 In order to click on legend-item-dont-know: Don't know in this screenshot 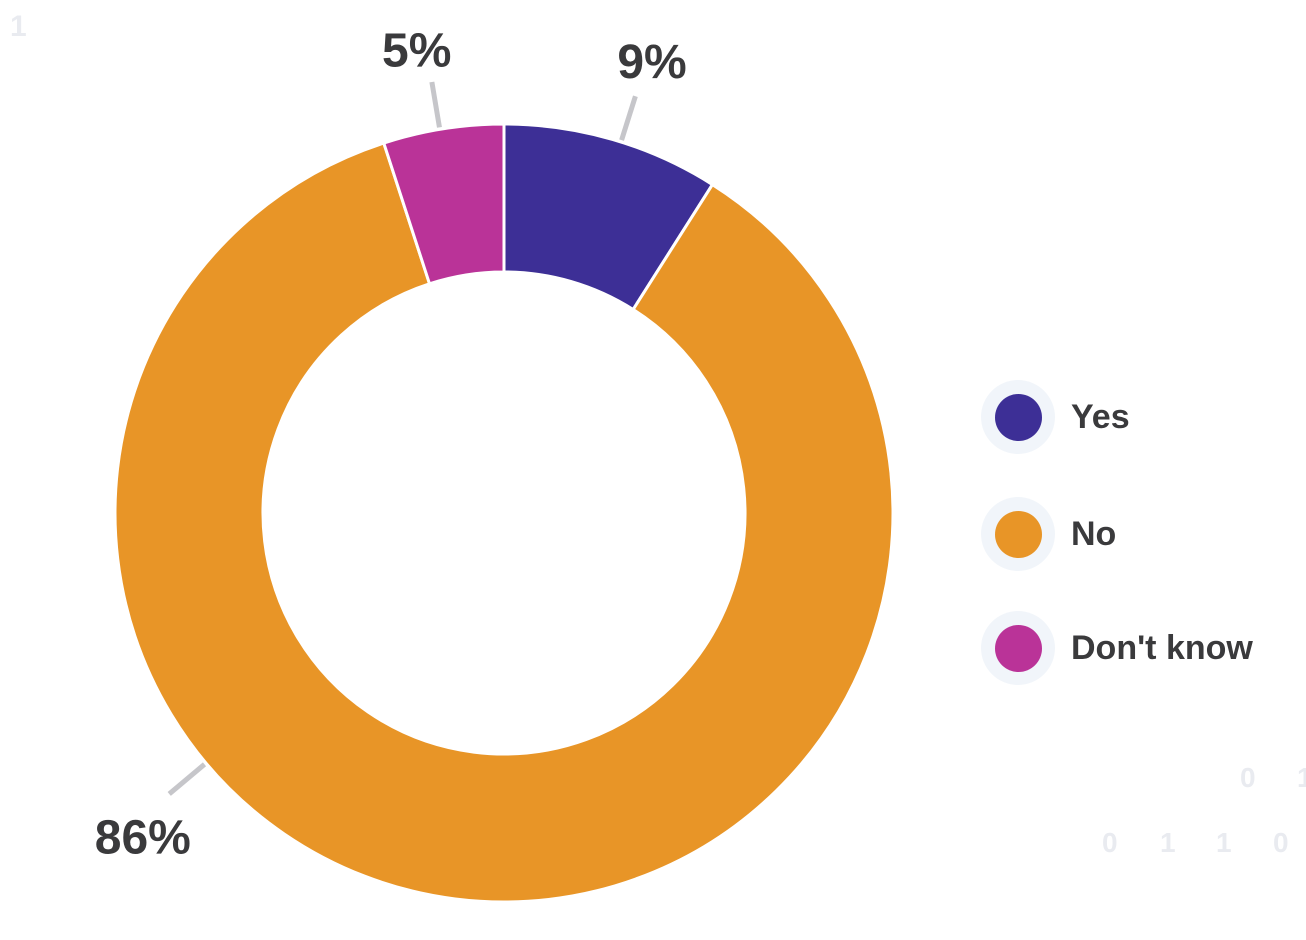, I will do `click(1117, 648)`.